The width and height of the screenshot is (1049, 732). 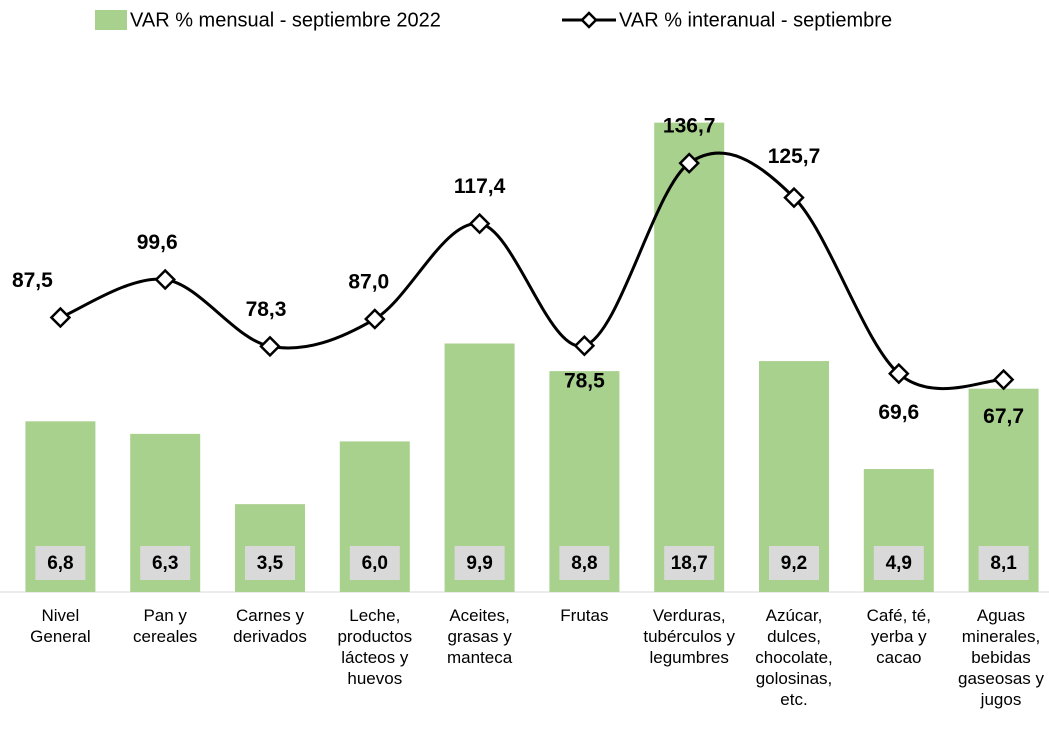 I want to click on legend-swatch, so click(x=111, y=20).